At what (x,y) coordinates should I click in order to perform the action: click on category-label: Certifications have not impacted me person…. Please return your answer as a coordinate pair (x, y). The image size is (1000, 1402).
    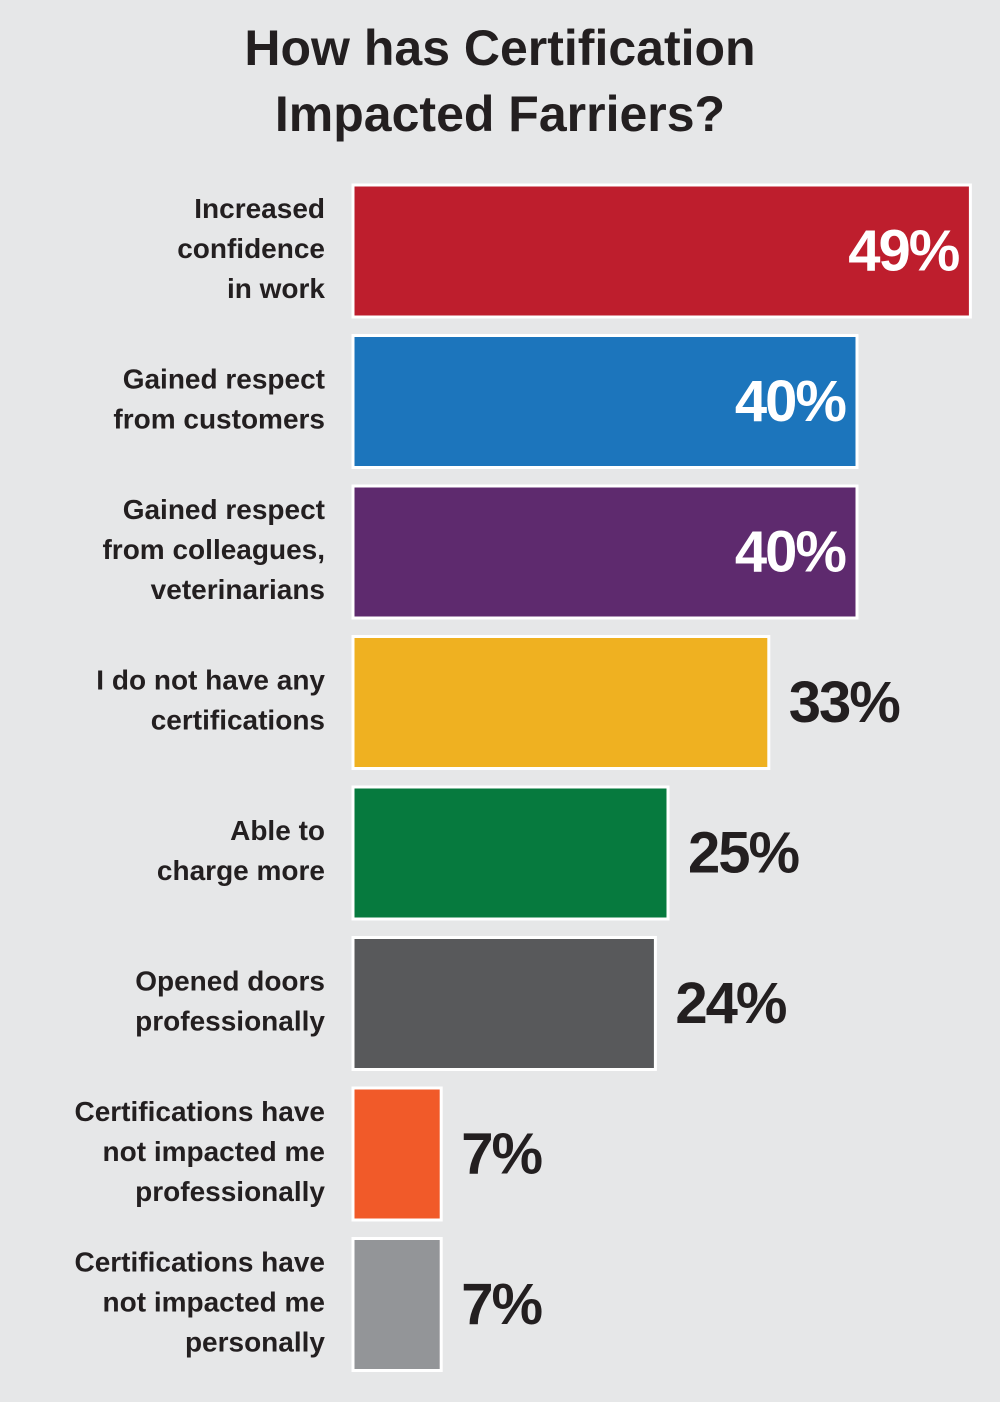
    Looking at the image, I should click on (199, 1302).